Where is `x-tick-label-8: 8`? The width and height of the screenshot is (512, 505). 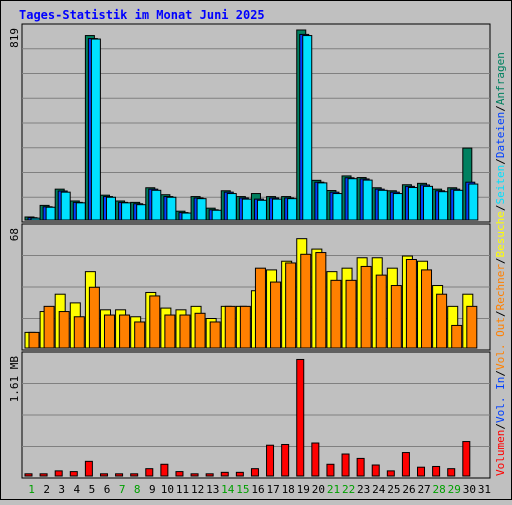 x-tick-label-8: 8 is located at coordinates (137, 489).